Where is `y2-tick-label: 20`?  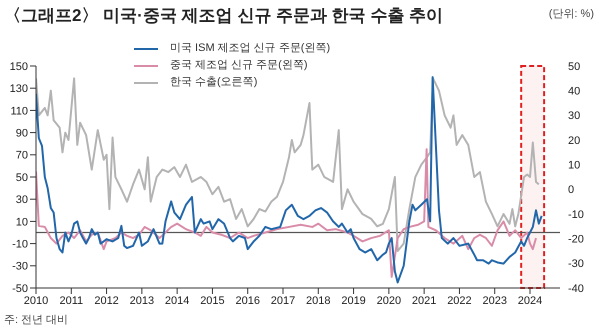
y2-tick-label: 20 is located at coordinates (574, 140).